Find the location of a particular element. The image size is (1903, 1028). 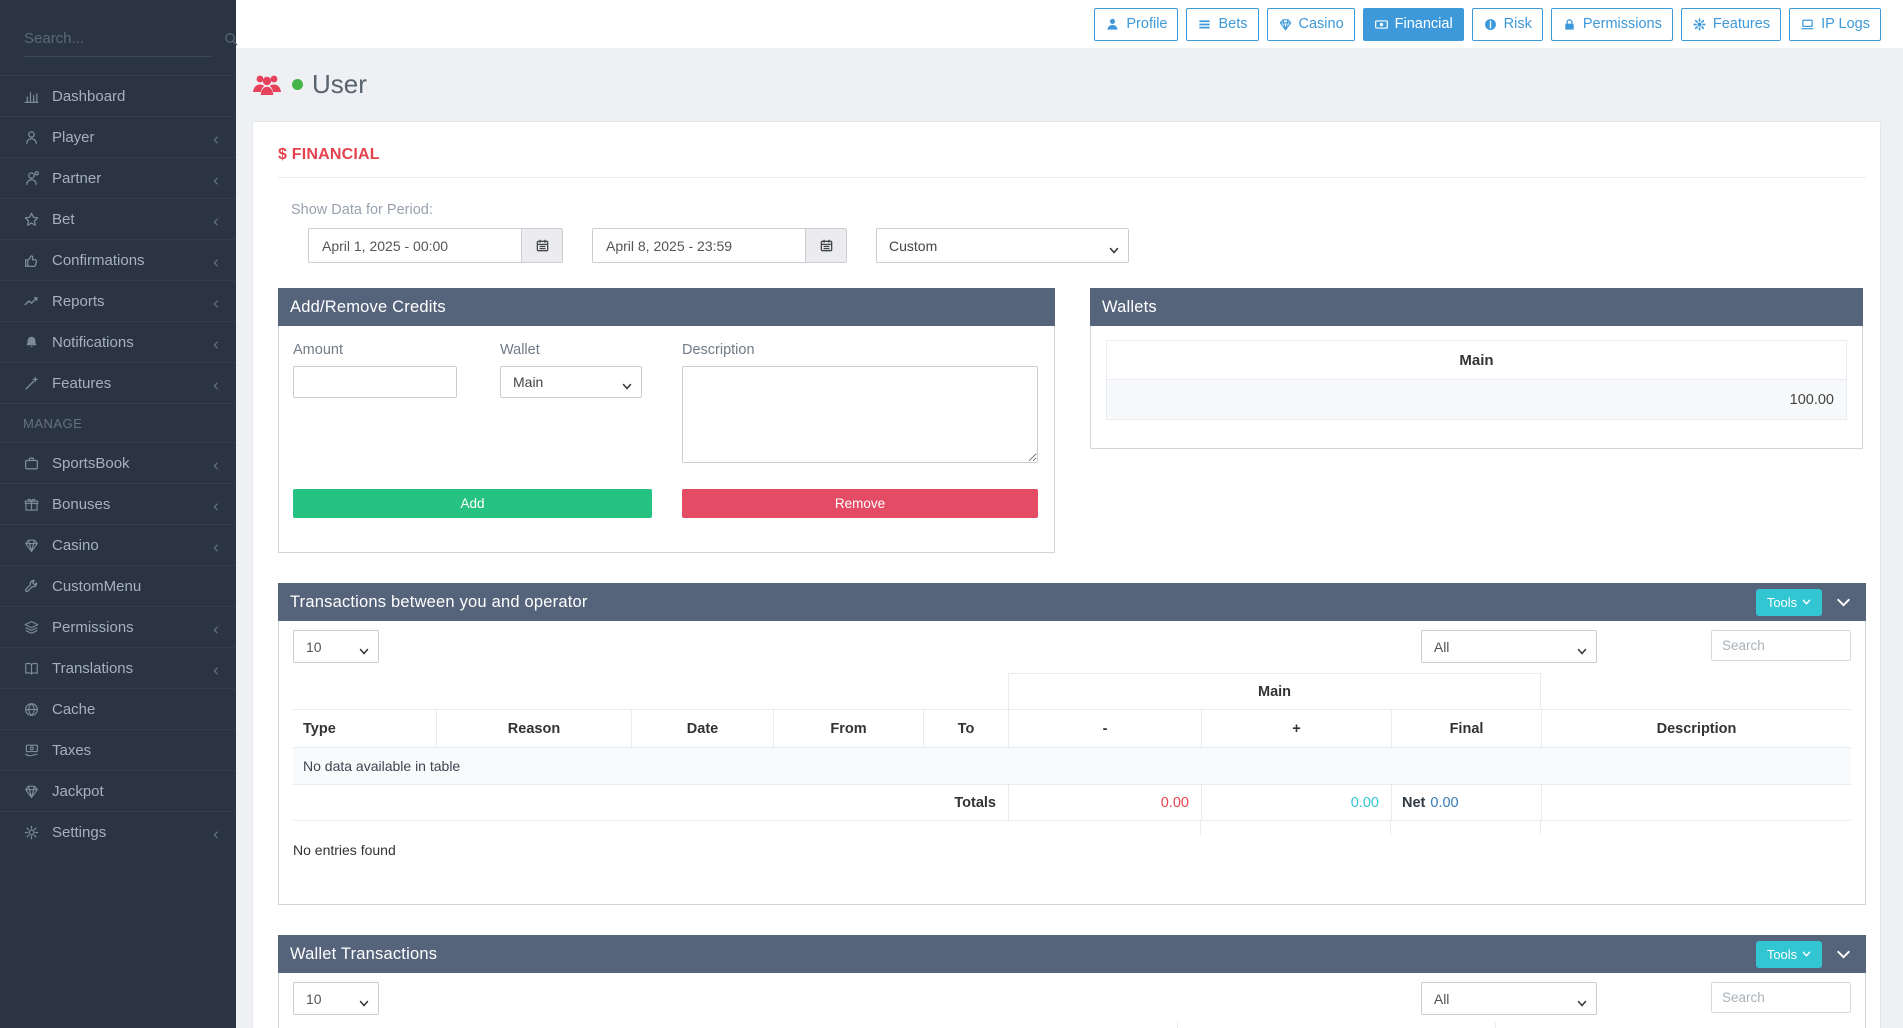

sidebar-item-permissions: Permissions is located at coordinates (118, 626).